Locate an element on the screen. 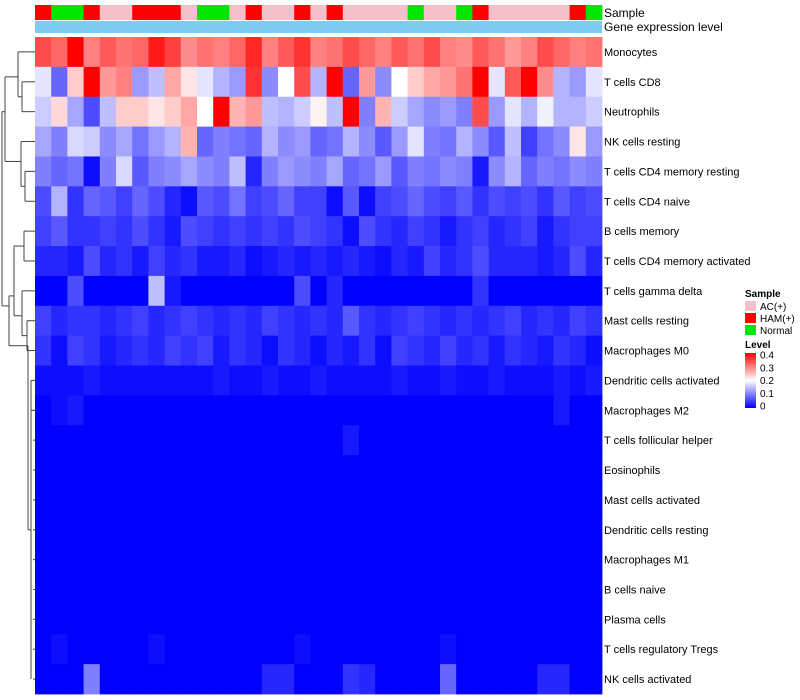 This screenshot has width=800, height=700. row-label: Macrophages M0 is located at coordinates (646, 352).